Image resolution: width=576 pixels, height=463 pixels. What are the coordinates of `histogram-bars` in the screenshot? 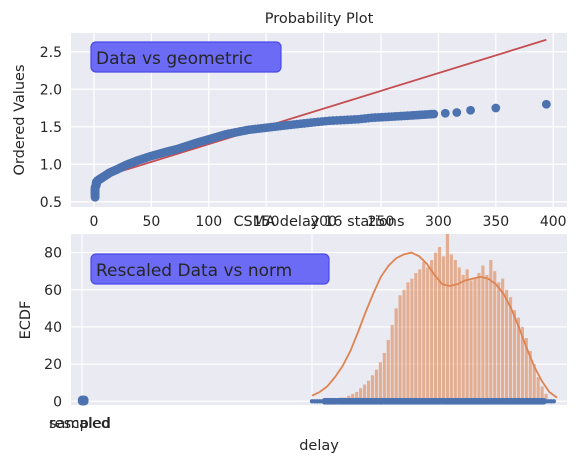 It's located at (441, 318).